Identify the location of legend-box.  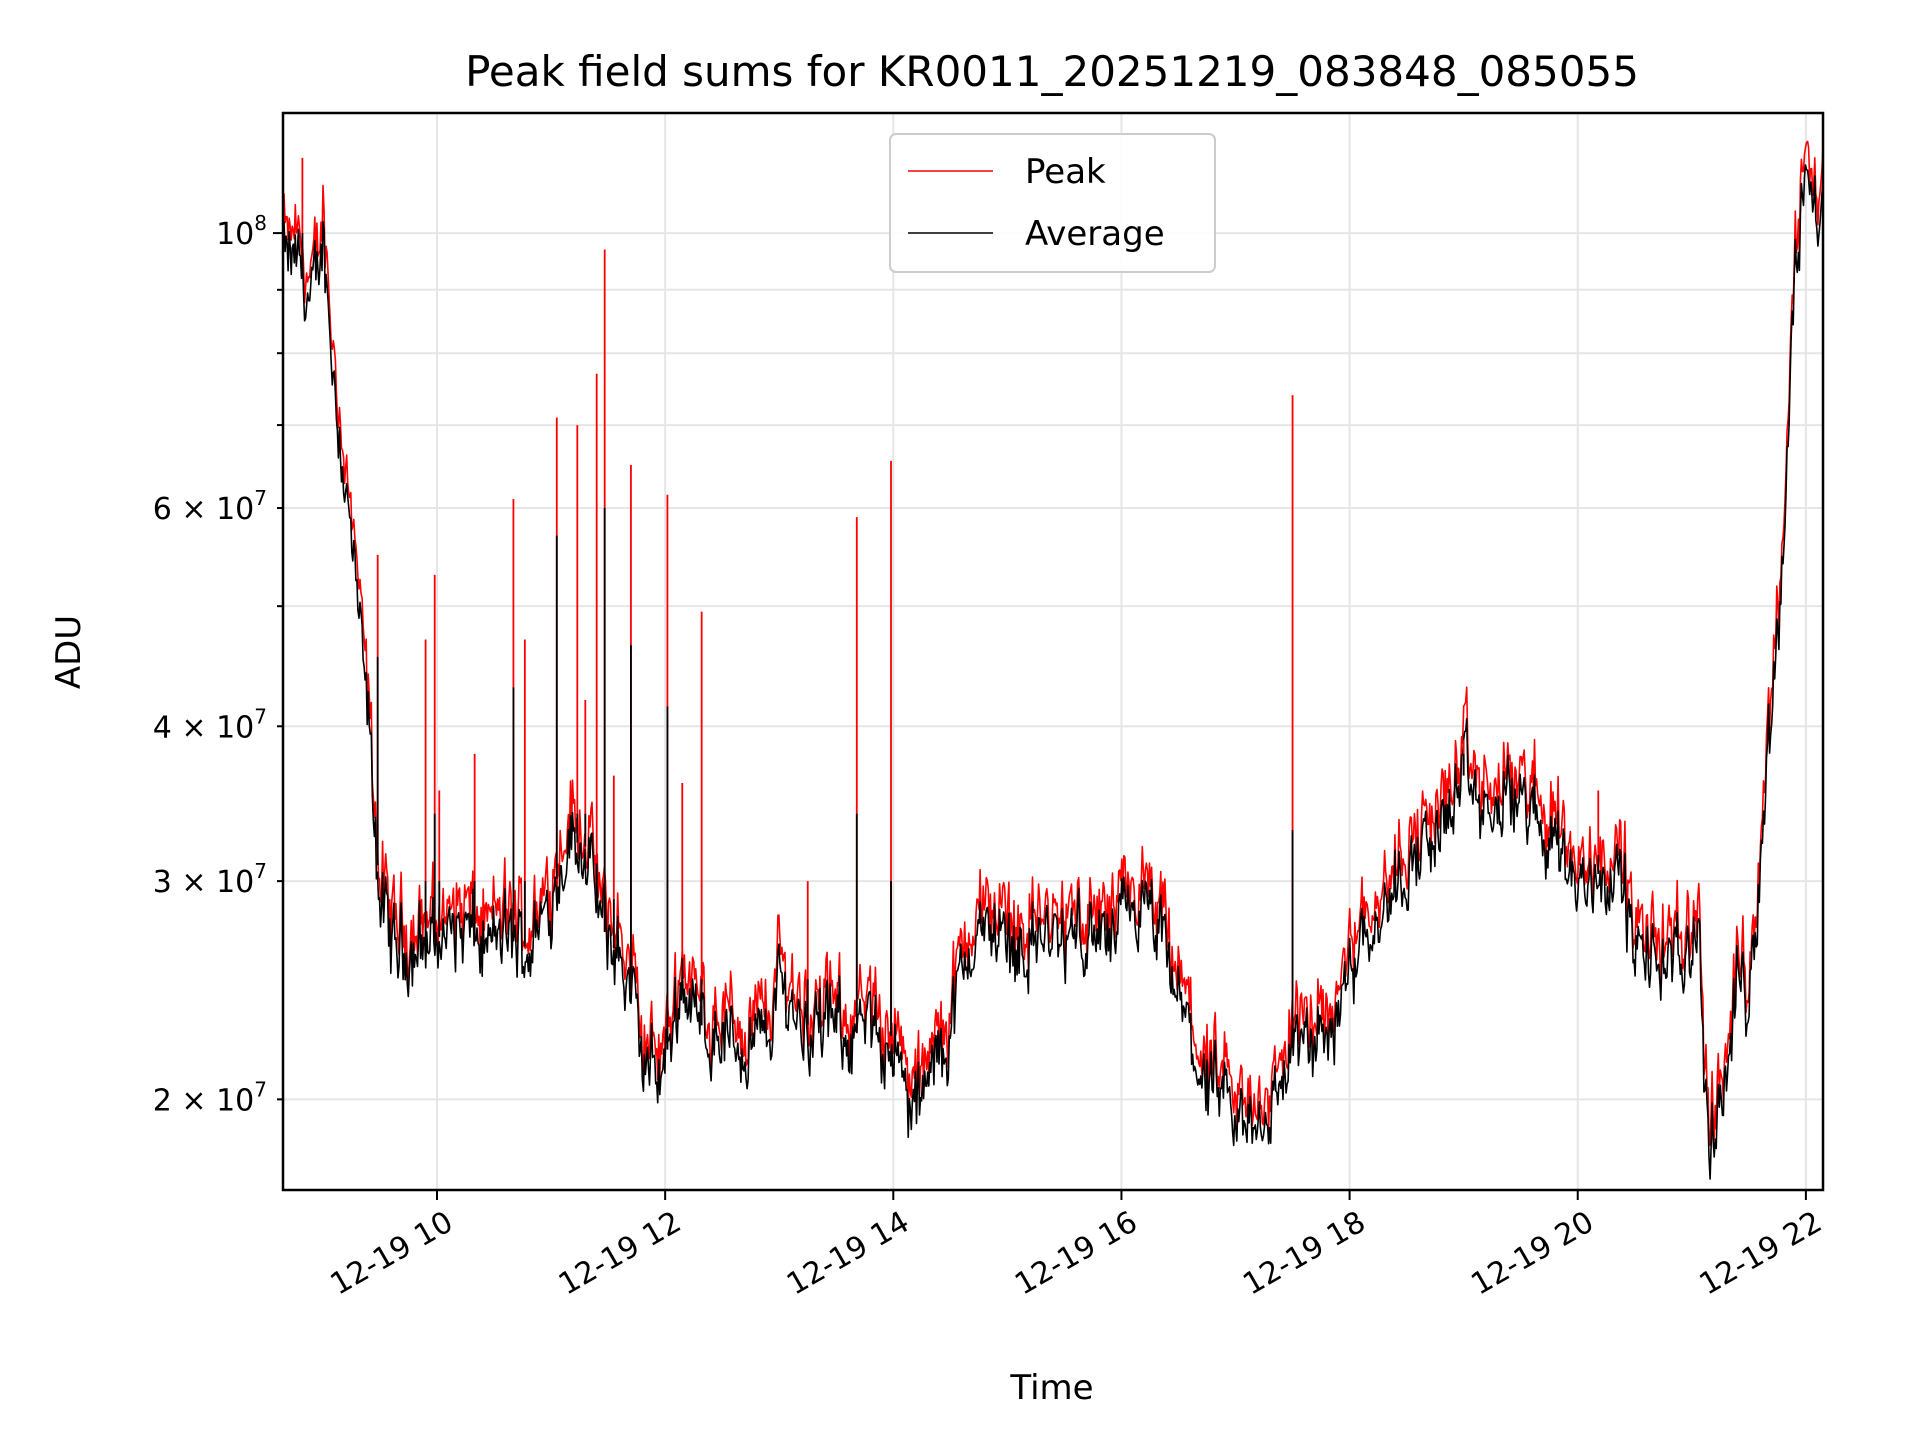
(1052, 203).